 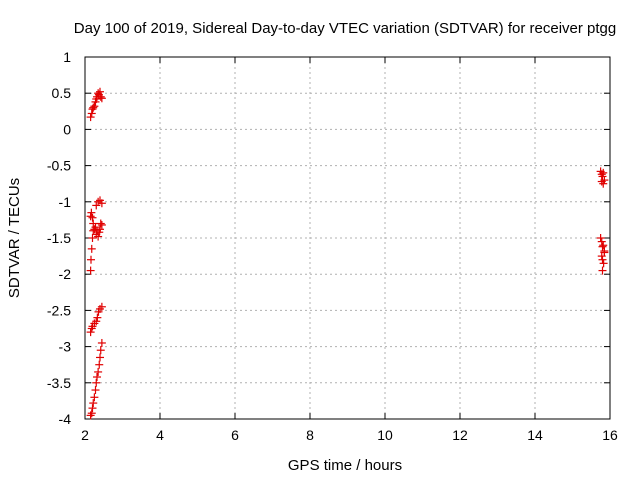 What do you see at coordinates (65, 274) in the screenshot?
I see `y-tick-label: -2` at bounding box center [65, 274].